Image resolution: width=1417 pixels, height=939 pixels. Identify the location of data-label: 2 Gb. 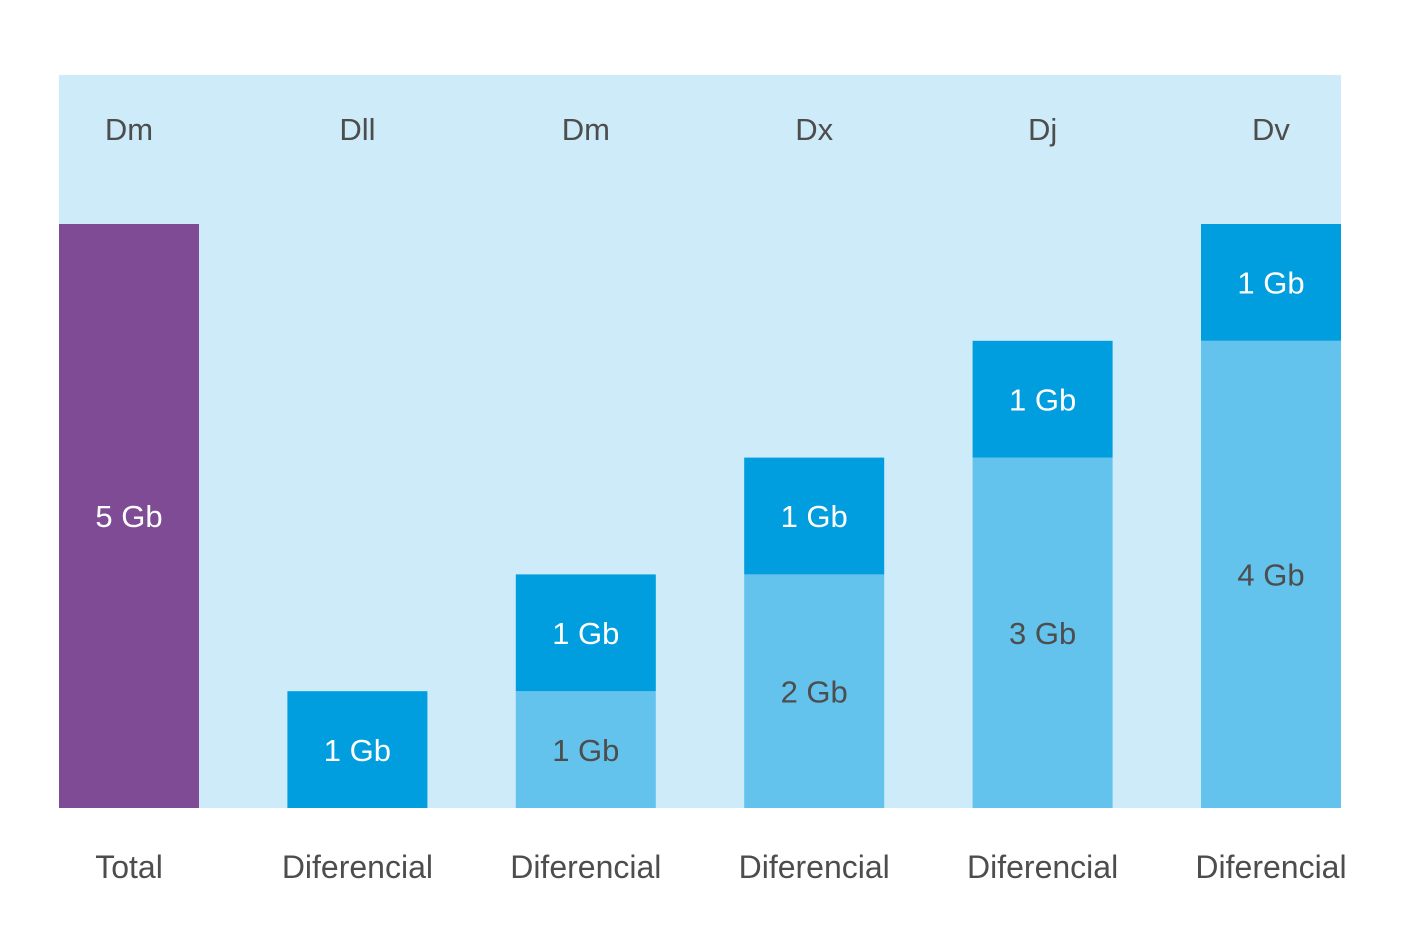
(814, 691).